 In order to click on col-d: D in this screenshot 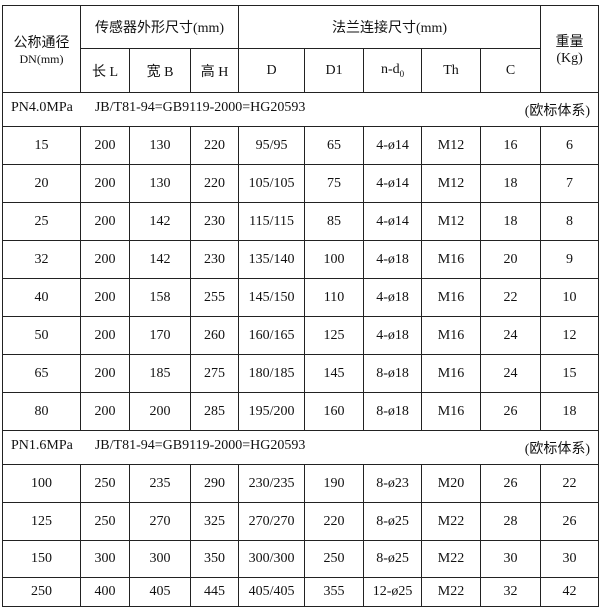, I will do `click(272, 70)`.